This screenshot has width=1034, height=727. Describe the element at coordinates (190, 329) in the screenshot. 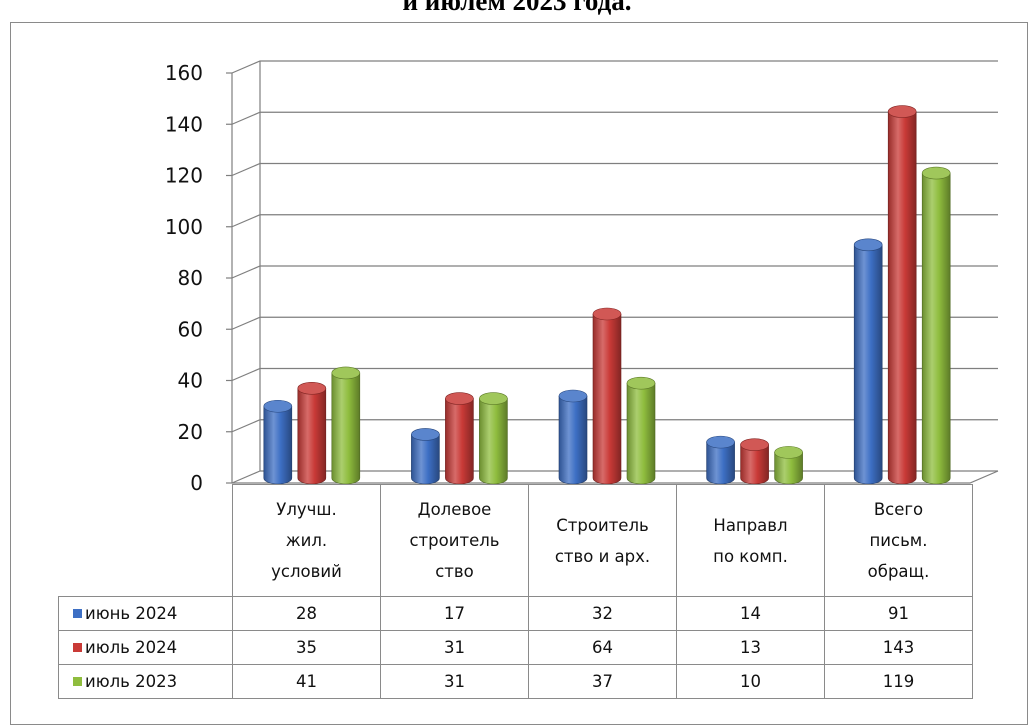

I see `y-tick-label: 60` at that location.